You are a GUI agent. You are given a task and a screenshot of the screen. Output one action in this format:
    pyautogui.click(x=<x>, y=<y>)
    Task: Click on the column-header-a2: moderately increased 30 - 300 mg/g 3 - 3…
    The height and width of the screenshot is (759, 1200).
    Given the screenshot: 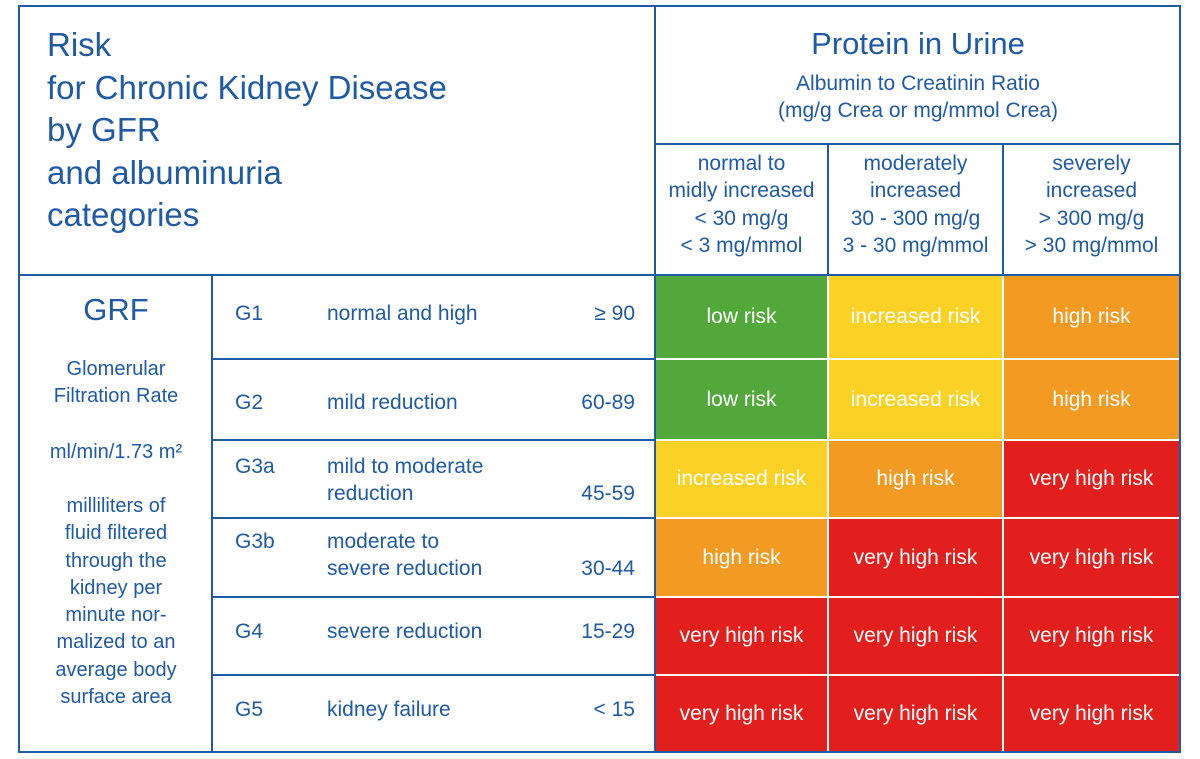 What is the action you would take?
    pyautogui.click(x=915, y=204)
    